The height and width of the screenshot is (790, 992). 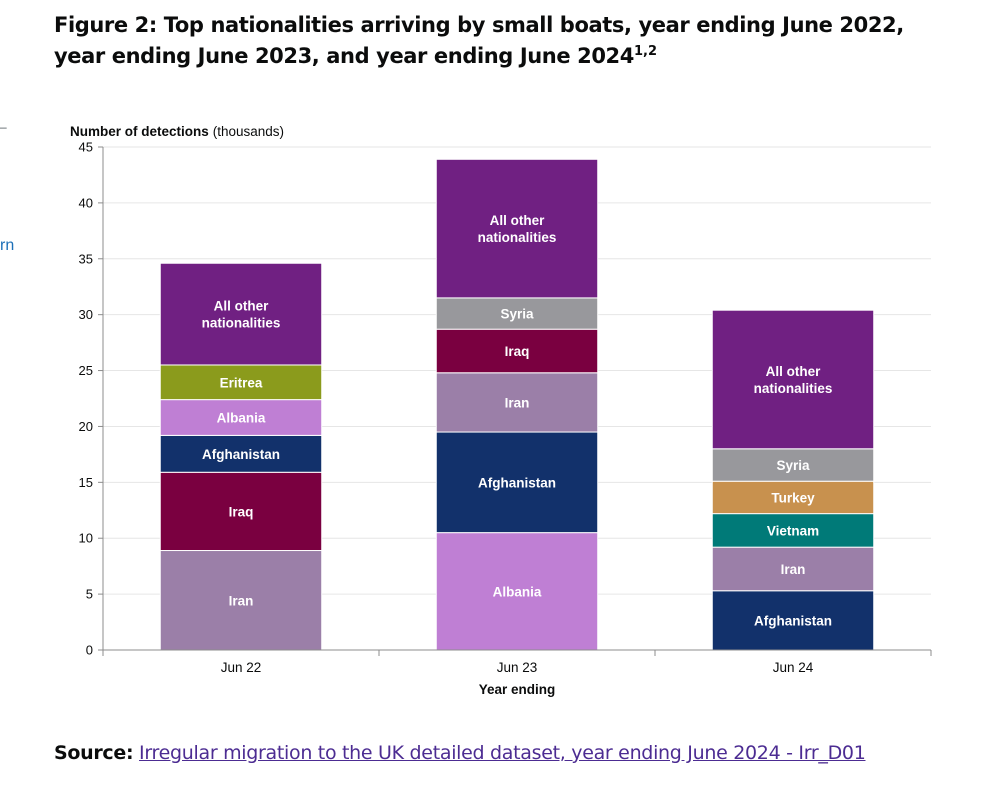 What do you see at coordinates (517, 667) in the screenshot?
I see `x-tick-label: Jun 23` at bounding box center [517, 667].